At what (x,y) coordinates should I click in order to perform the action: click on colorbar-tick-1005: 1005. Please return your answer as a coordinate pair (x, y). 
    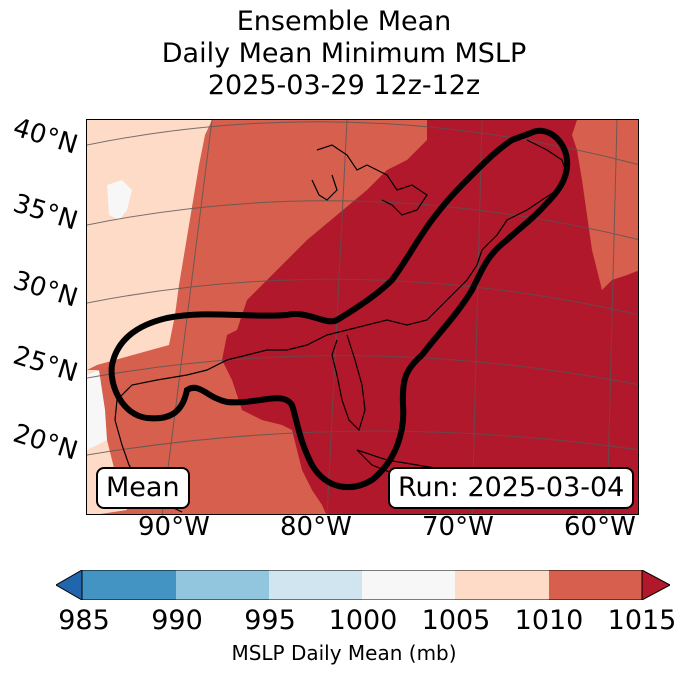
    Looking at the image, I should click on (456, 620).